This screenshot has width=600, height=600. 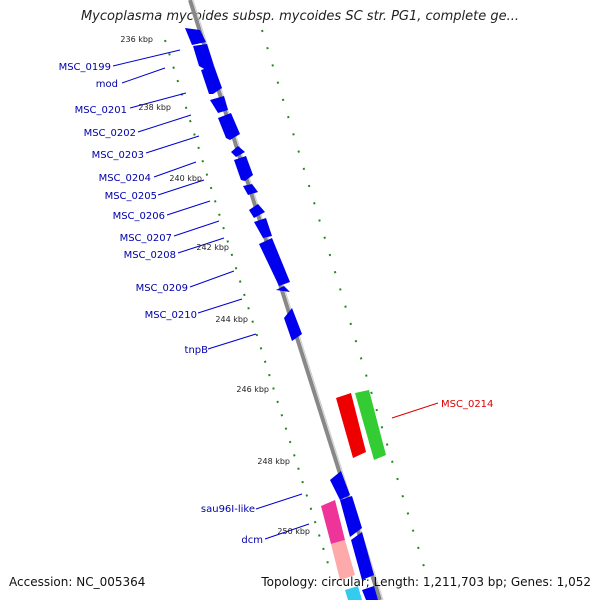 What do you see at coordinates (467, 404) in the screenshot?
I see `gene-label-msc-0214: MSC_0214` at bounding box center [467, 404].